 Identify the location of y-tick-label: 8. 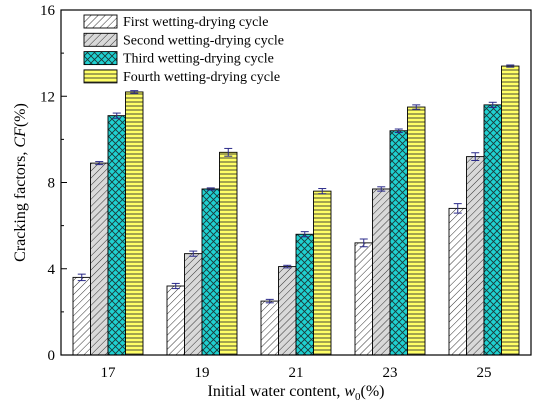
(52, 184).